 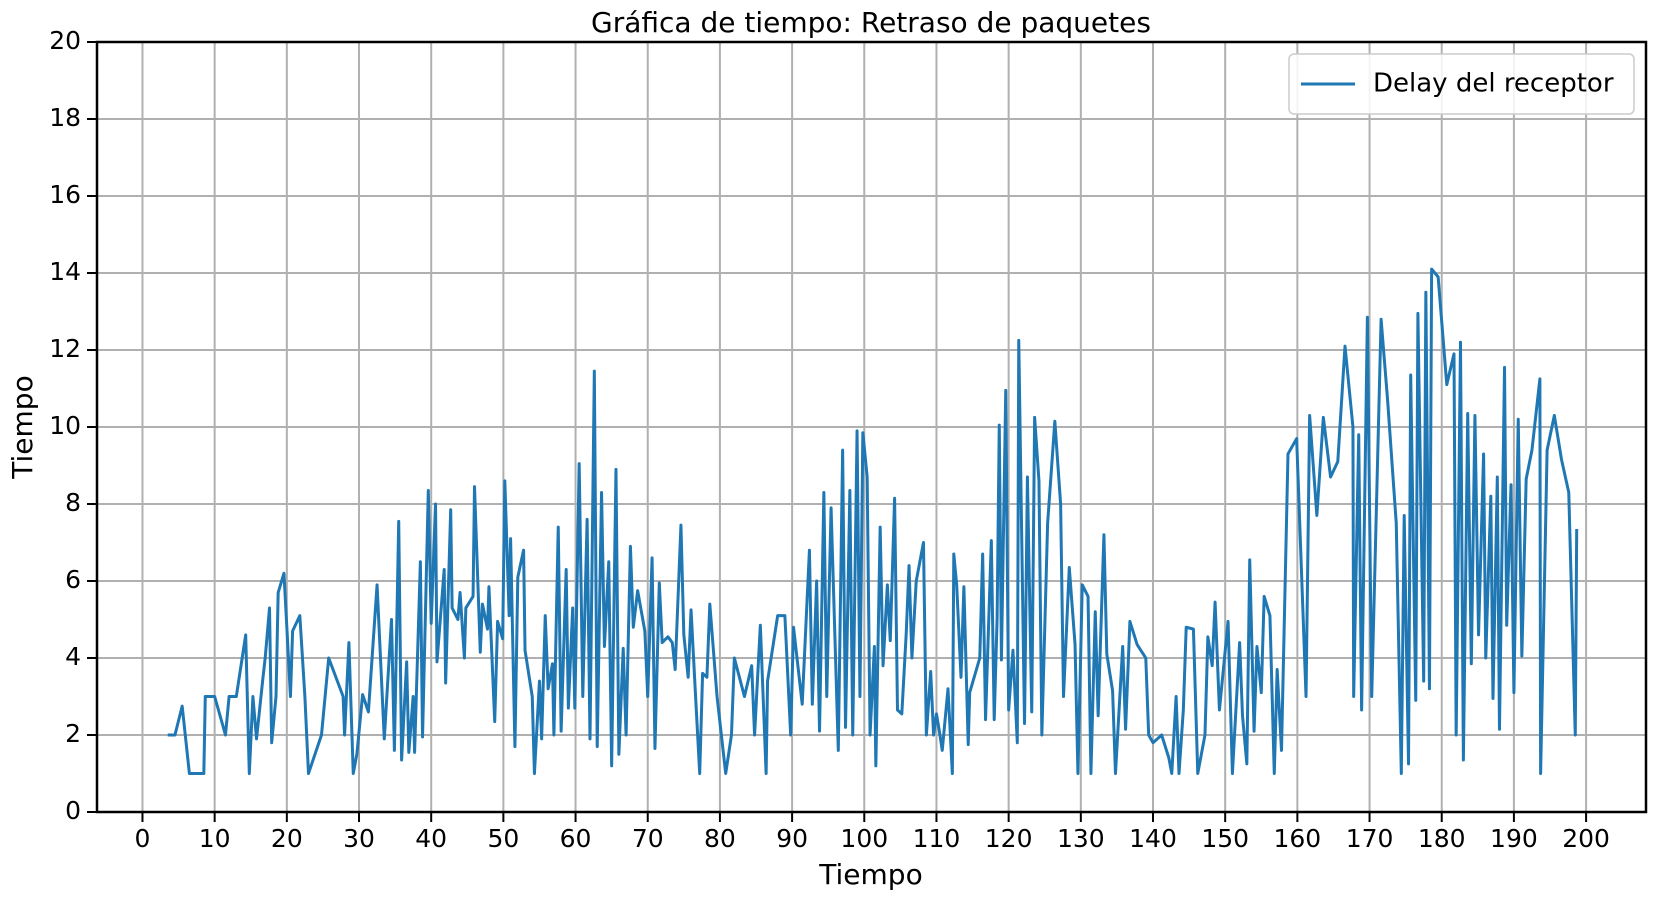 I want to click on x-tick-label: 60, so click(x=576, y=838).